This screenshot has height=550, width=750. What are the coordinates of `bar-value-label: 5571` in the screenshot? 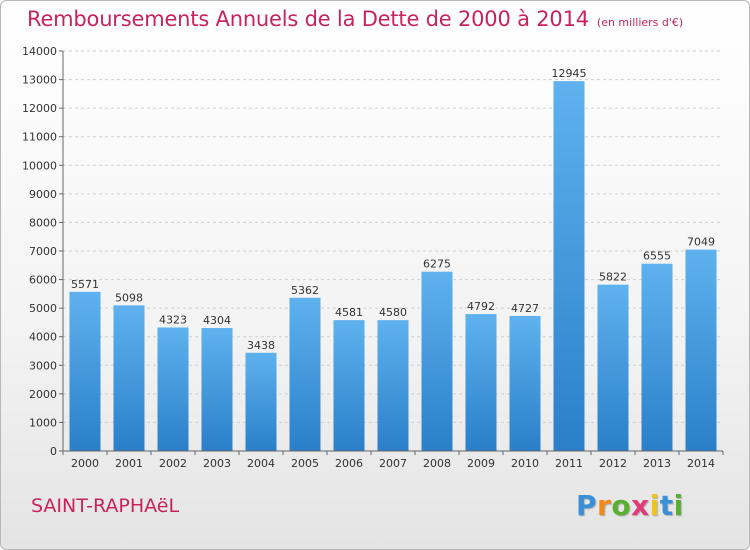 It's located at (85, 284).